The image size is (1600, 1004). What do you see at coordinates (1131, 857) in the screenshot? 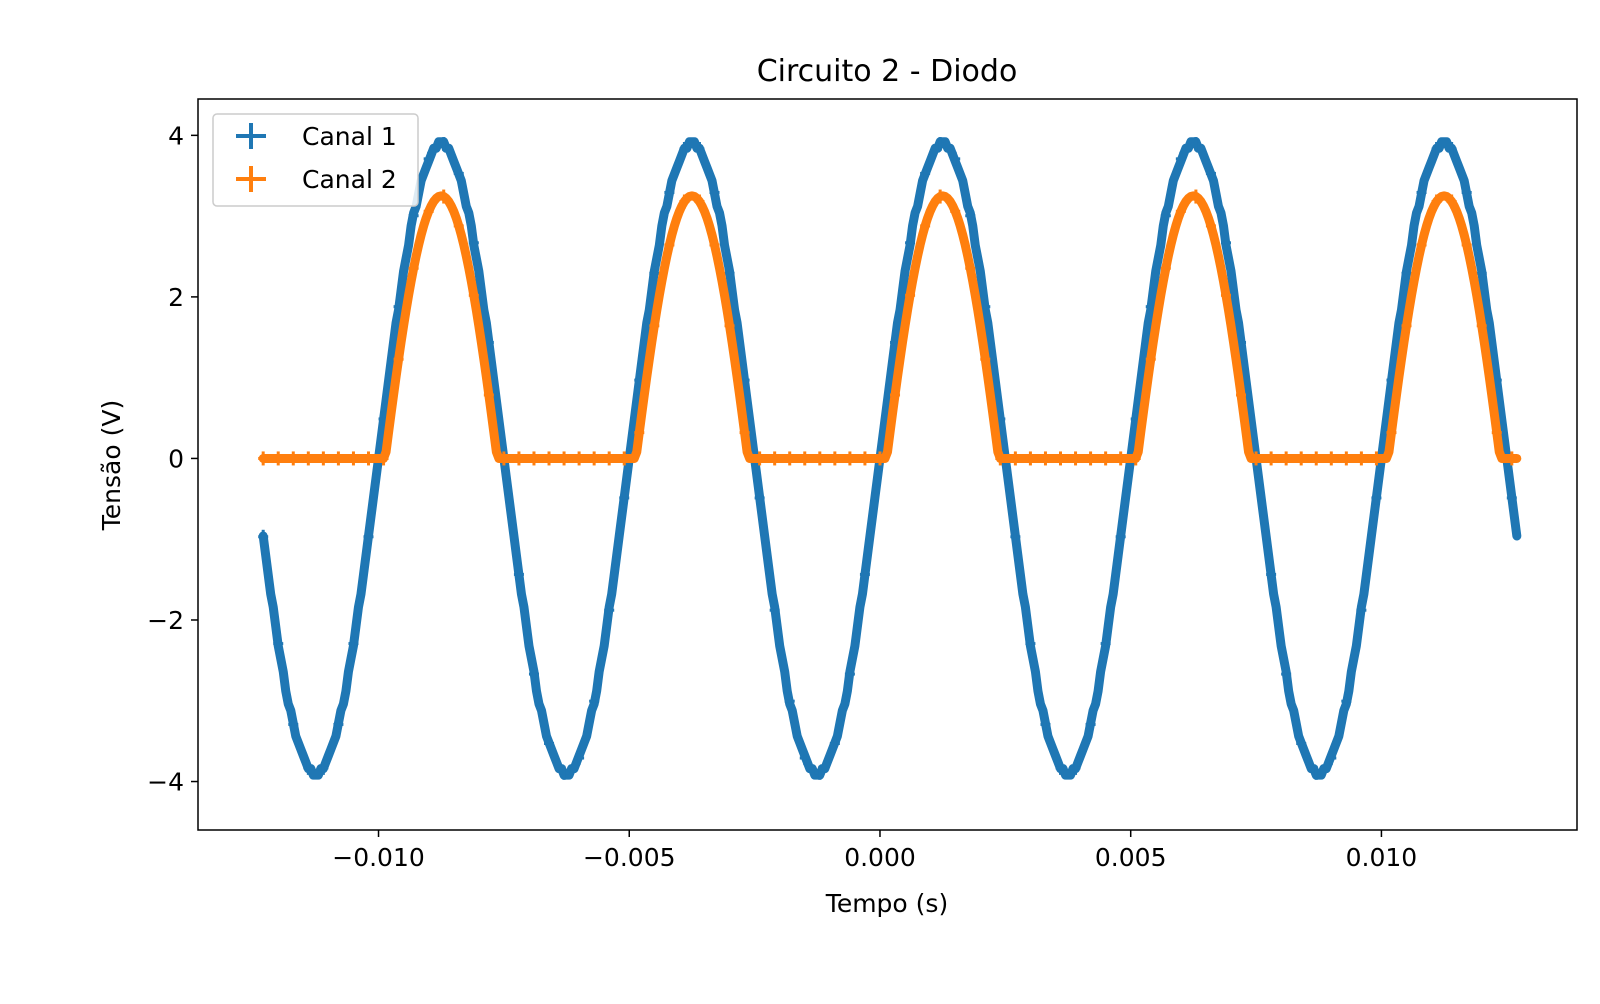
I see `x-tick-label: 0.005` at bounding box center [1131, 857].